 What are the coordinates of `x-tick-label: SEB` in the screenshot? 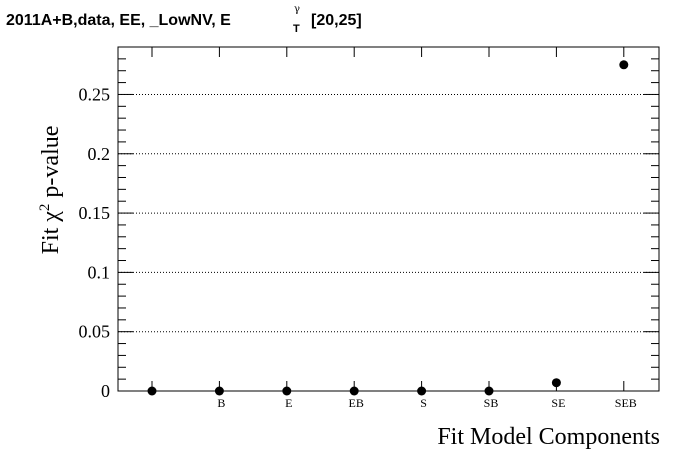 It's located at (626, 403).